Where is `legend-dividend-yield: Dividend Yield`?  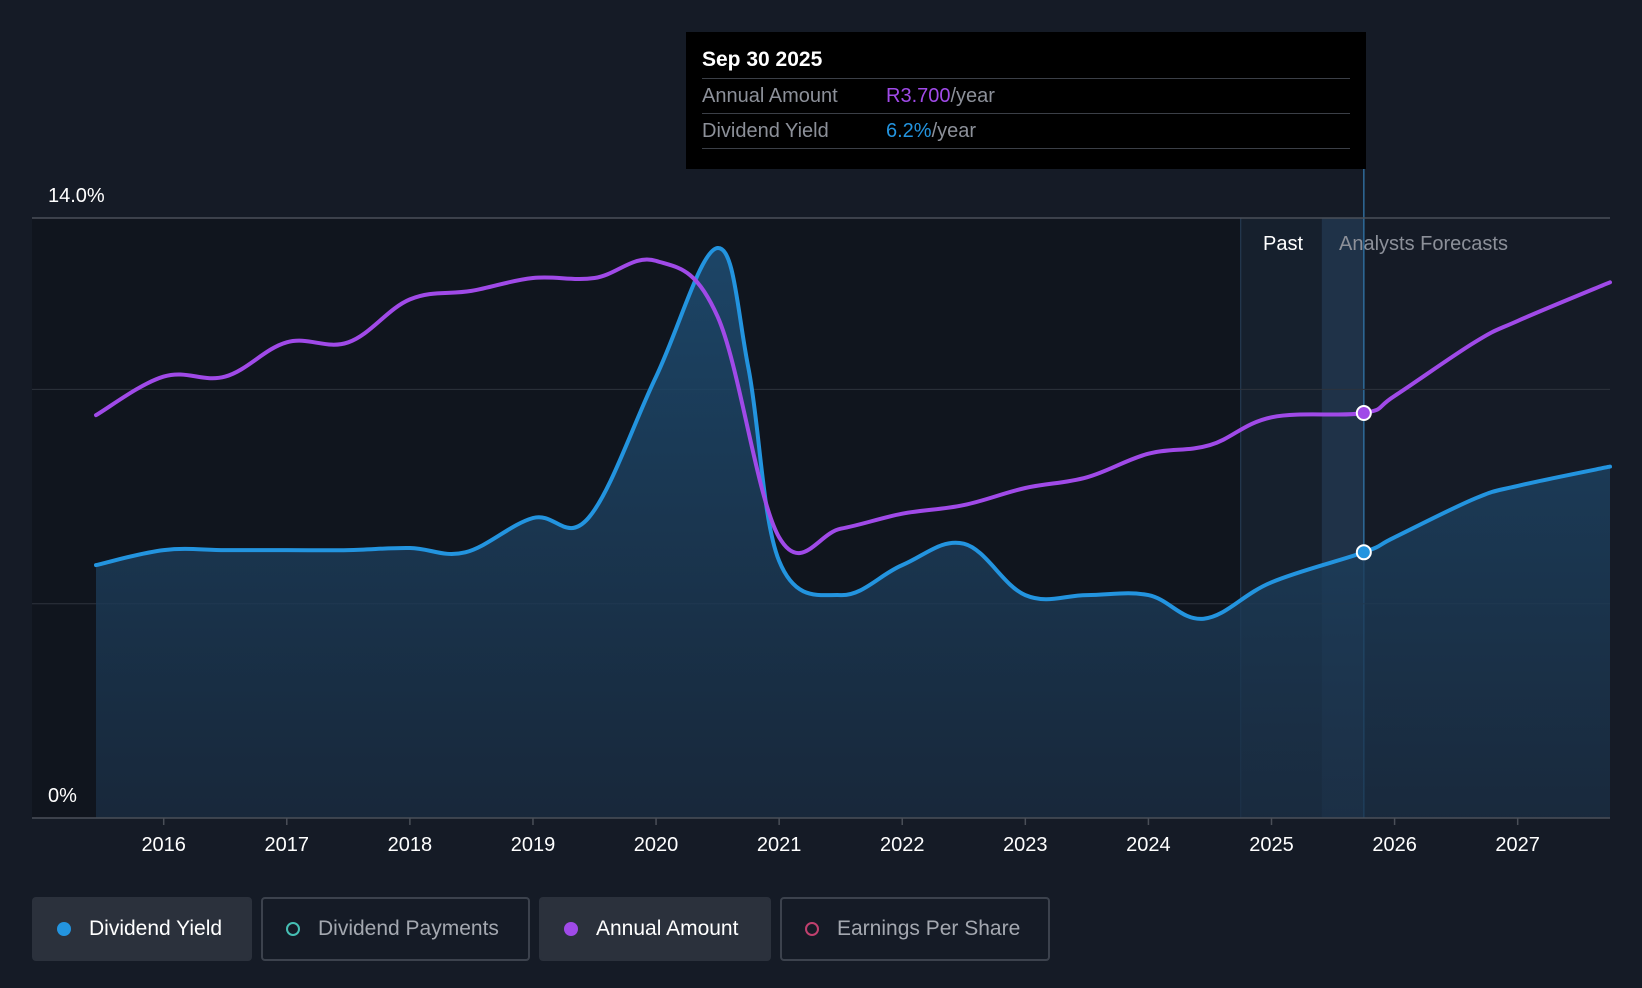 legend-dividend-yield: Dividend Yield is located at coordinates (142, 929).